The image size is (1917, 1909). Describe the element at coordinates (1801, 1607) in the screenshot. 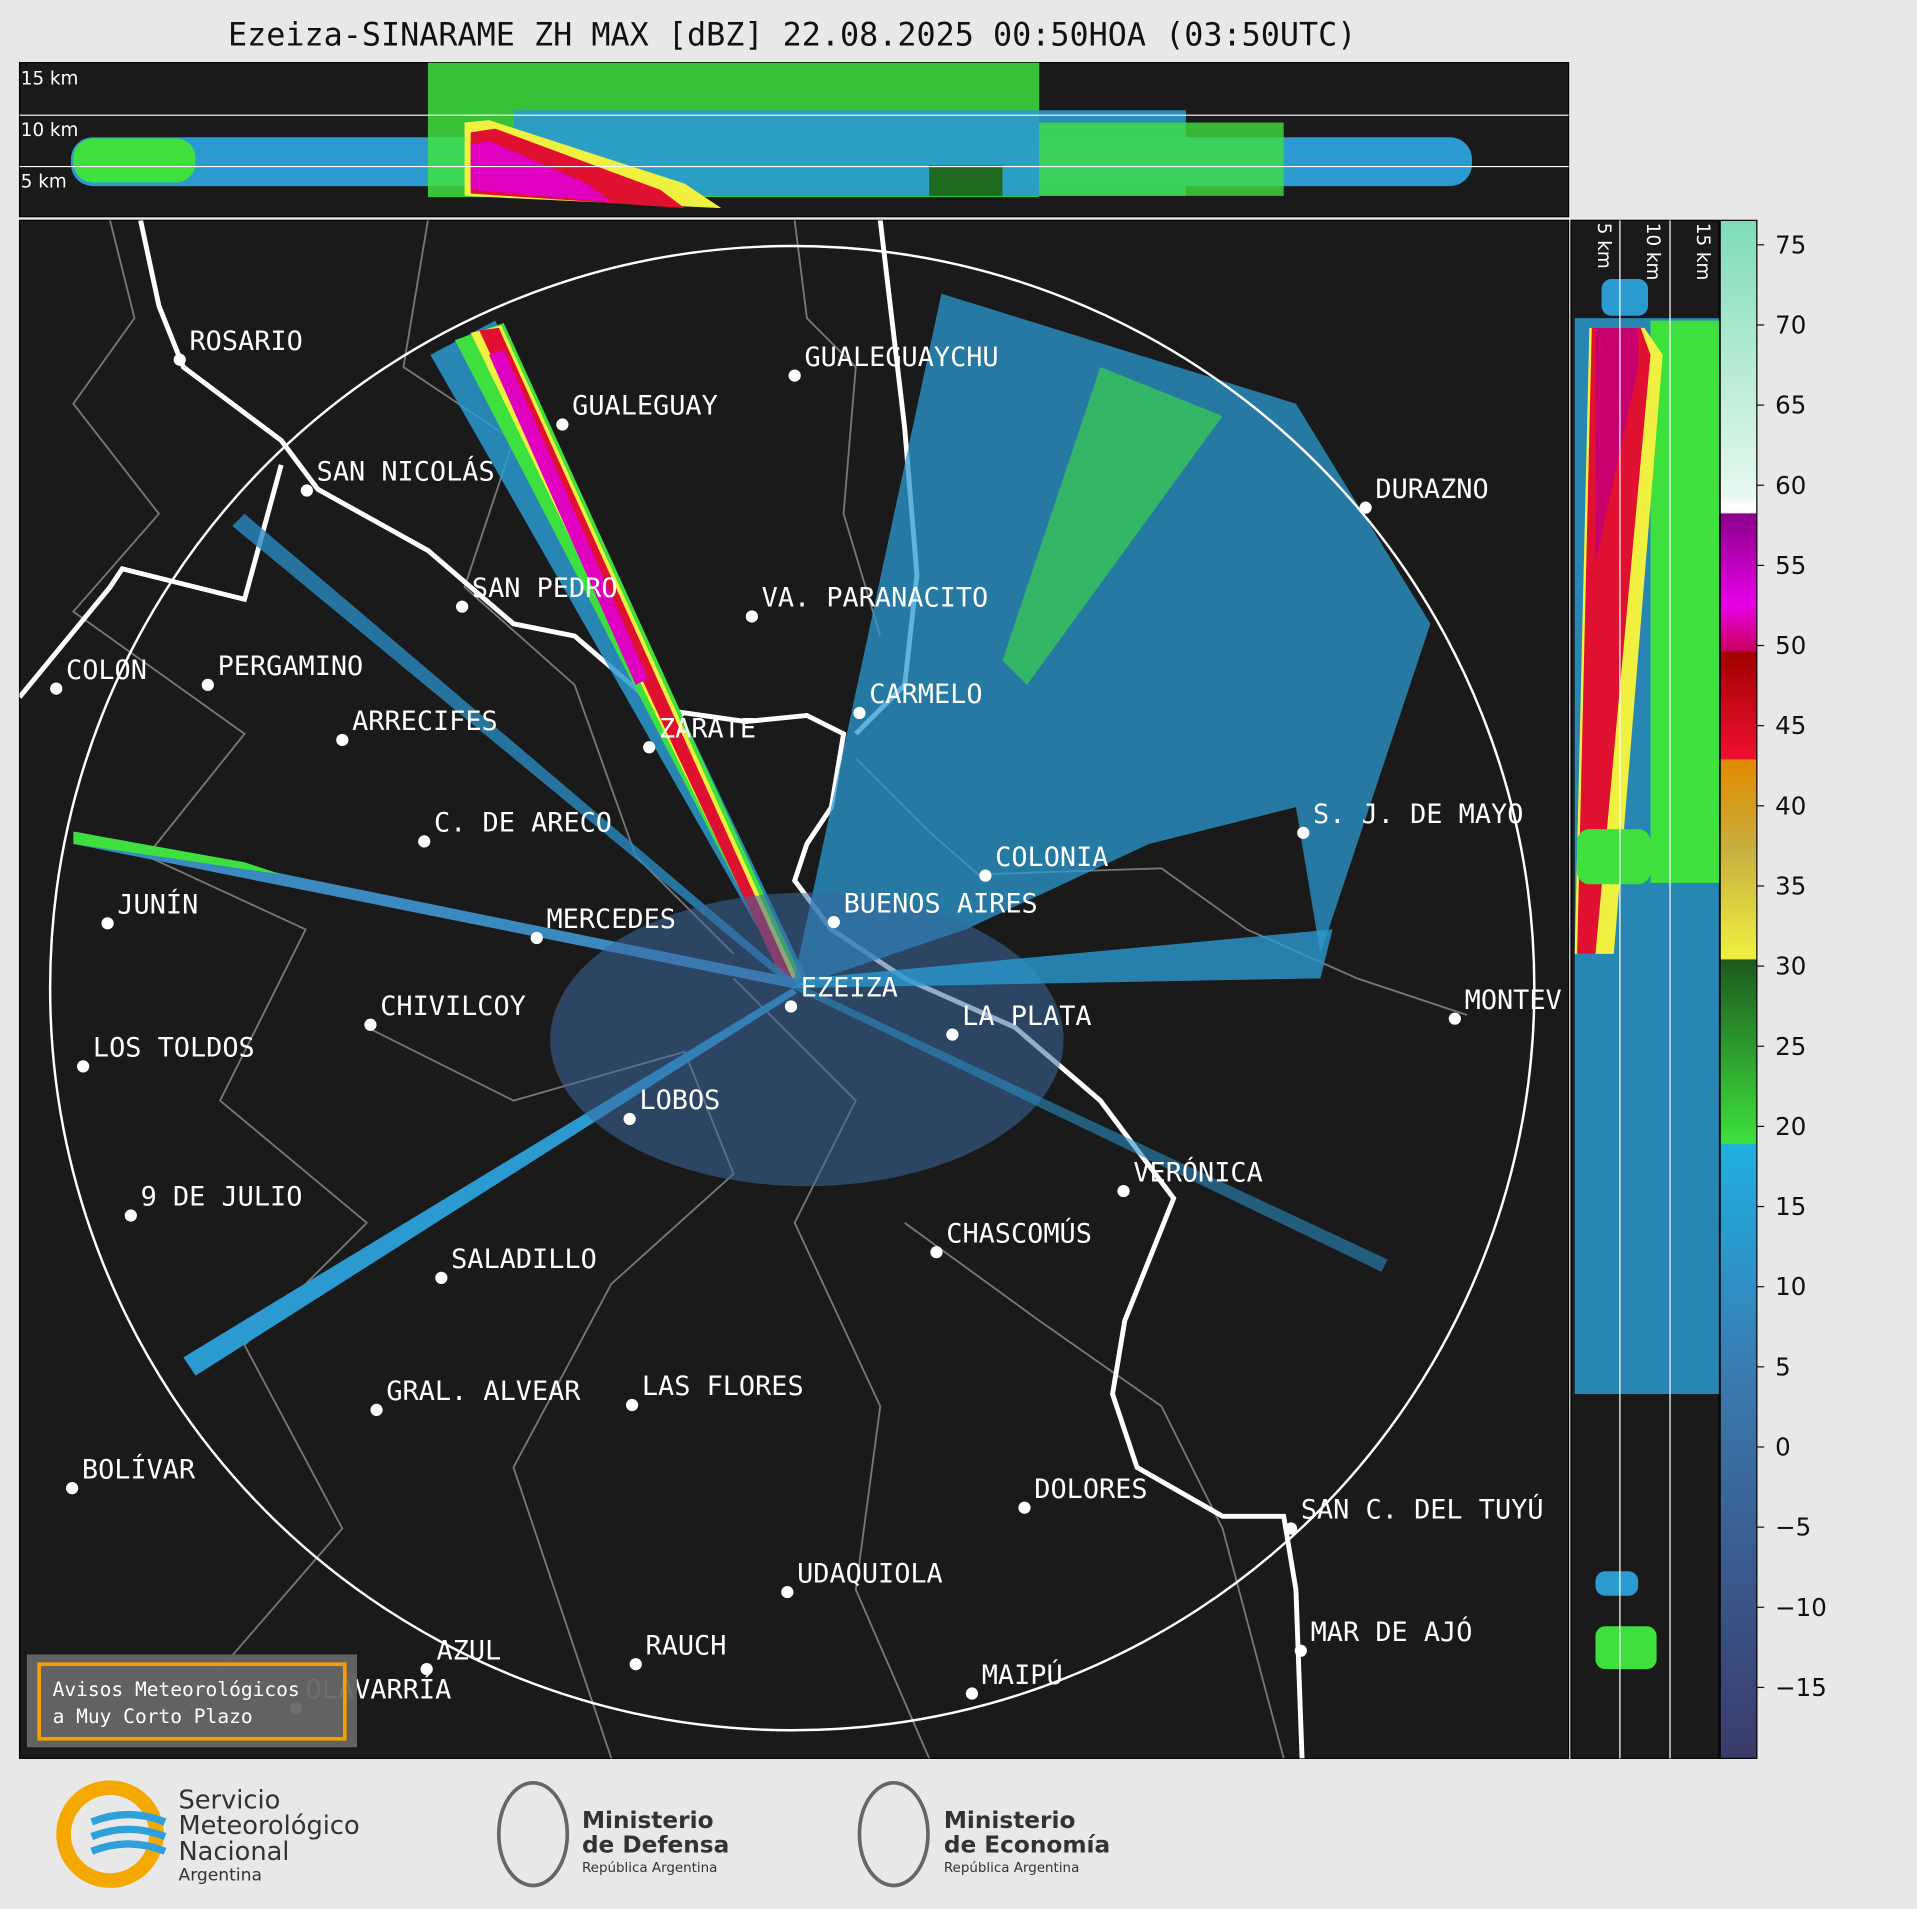

I see `colorbar-label: −10` at that location.